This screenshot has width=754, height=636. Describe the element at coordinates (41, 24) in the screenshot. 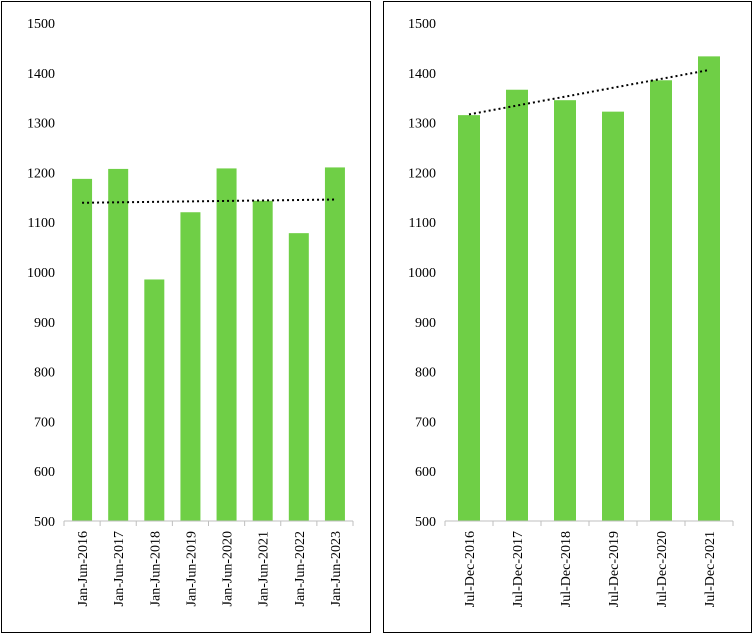

I see `chart0-ytick-label: 1500` at that location.